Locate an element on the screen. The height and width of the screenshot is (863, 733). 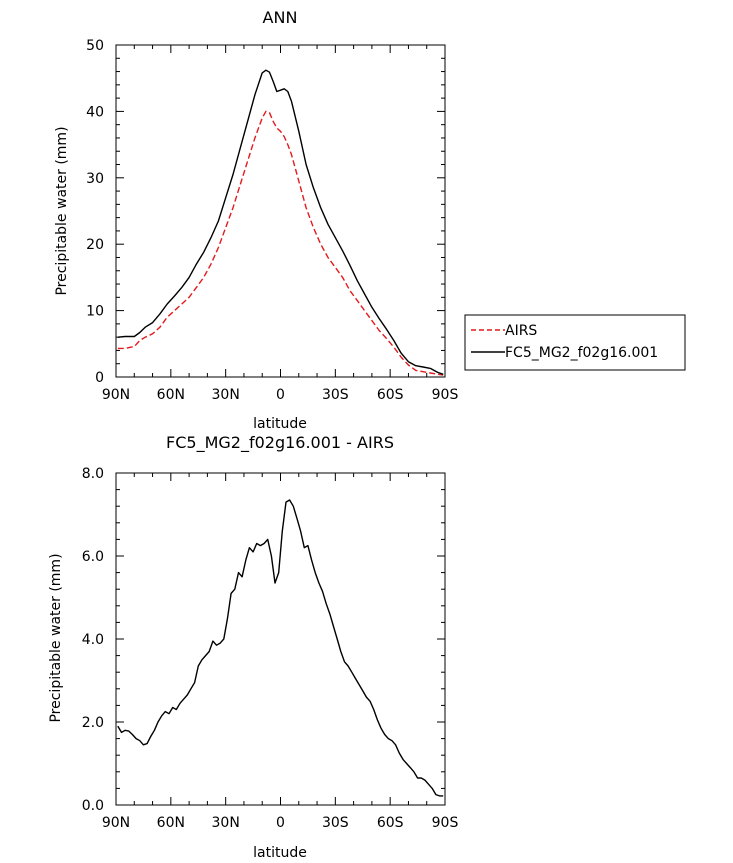
legend-label-model: FC5_MG2_f02g16.001 is located at coordinates (581, 353).